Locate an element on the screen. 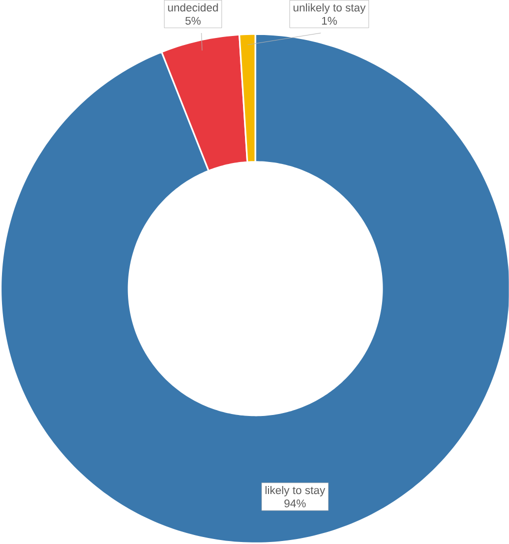  data-label: 1% is located at coordinates (329, 20).